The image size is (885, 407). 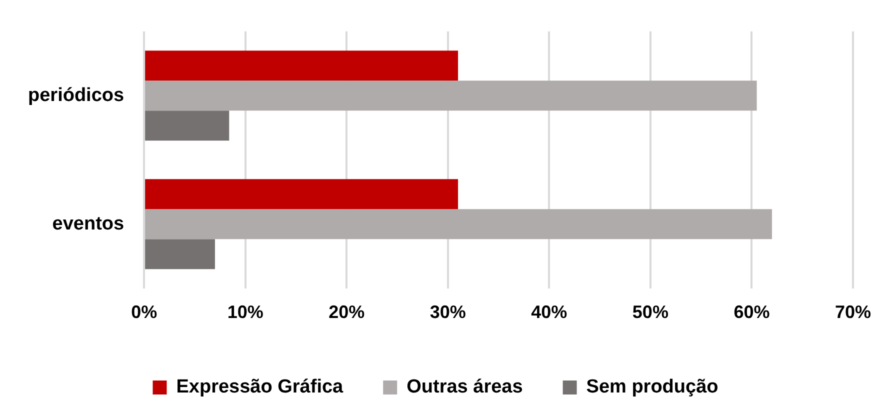 What do you see at coordinates (88, 223) in the screenshot?
I see `y-tick-label: eventos` at bounding box center [88, 223].